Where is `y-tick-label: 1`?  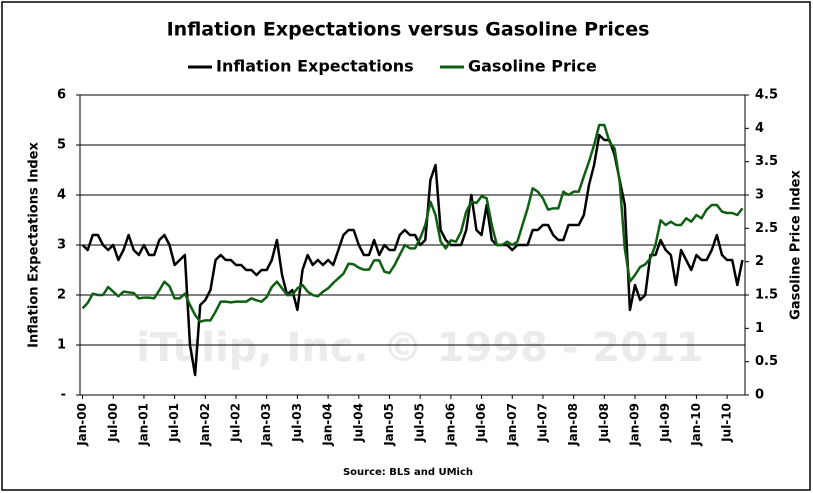 y-tick-label: 1 is located at coordinates (61, 345).